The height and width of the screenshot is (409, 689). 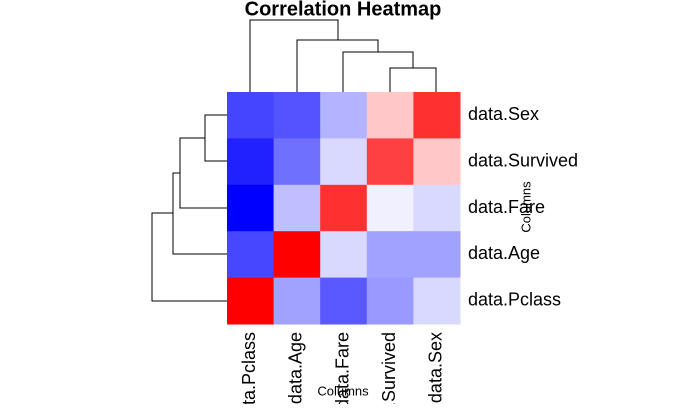 What do you see at coordinates (504, 253) in the screenshot?
I see `row-label: data.Age` at bounding box center [504, 253].